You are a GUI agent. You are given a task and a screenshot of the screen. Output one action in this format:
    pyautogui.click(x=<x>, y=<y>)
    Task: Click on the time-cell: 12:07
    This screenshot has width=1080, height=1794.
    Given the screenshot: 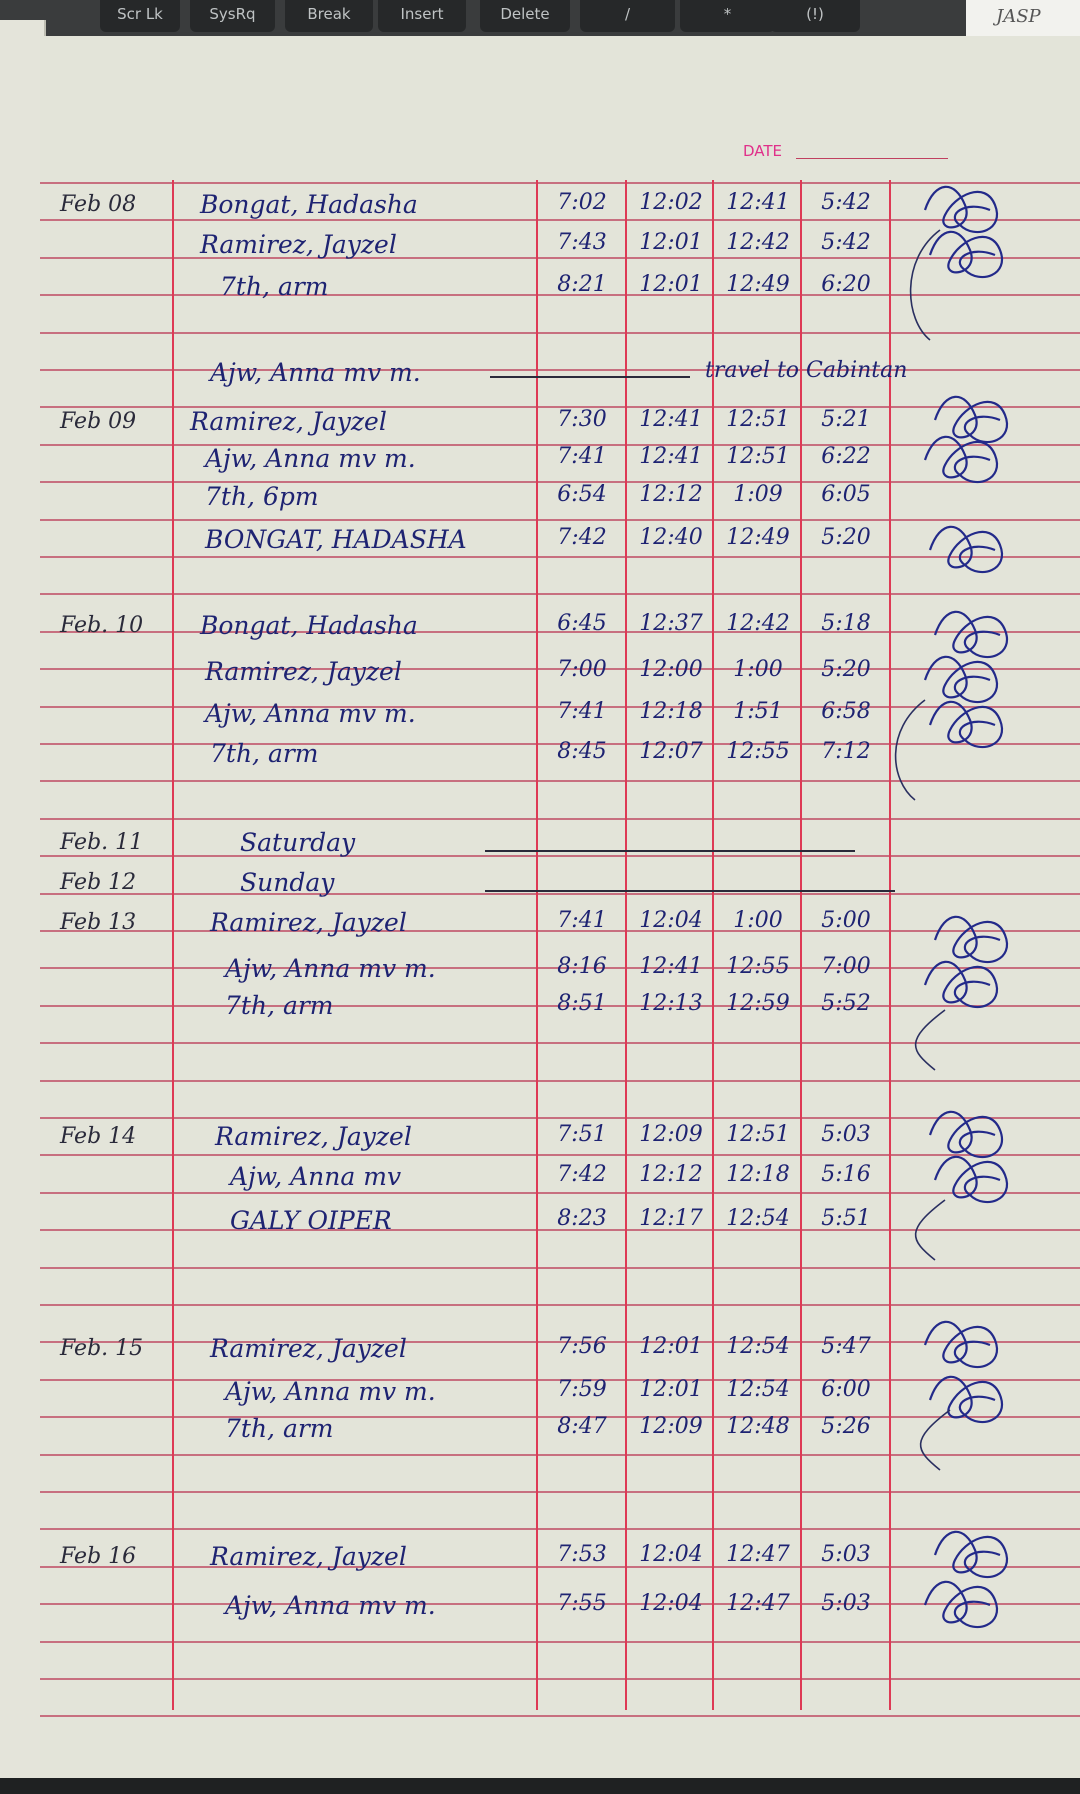 What is the action you would take?
    pyautogui.click(x=671, y=751)
    